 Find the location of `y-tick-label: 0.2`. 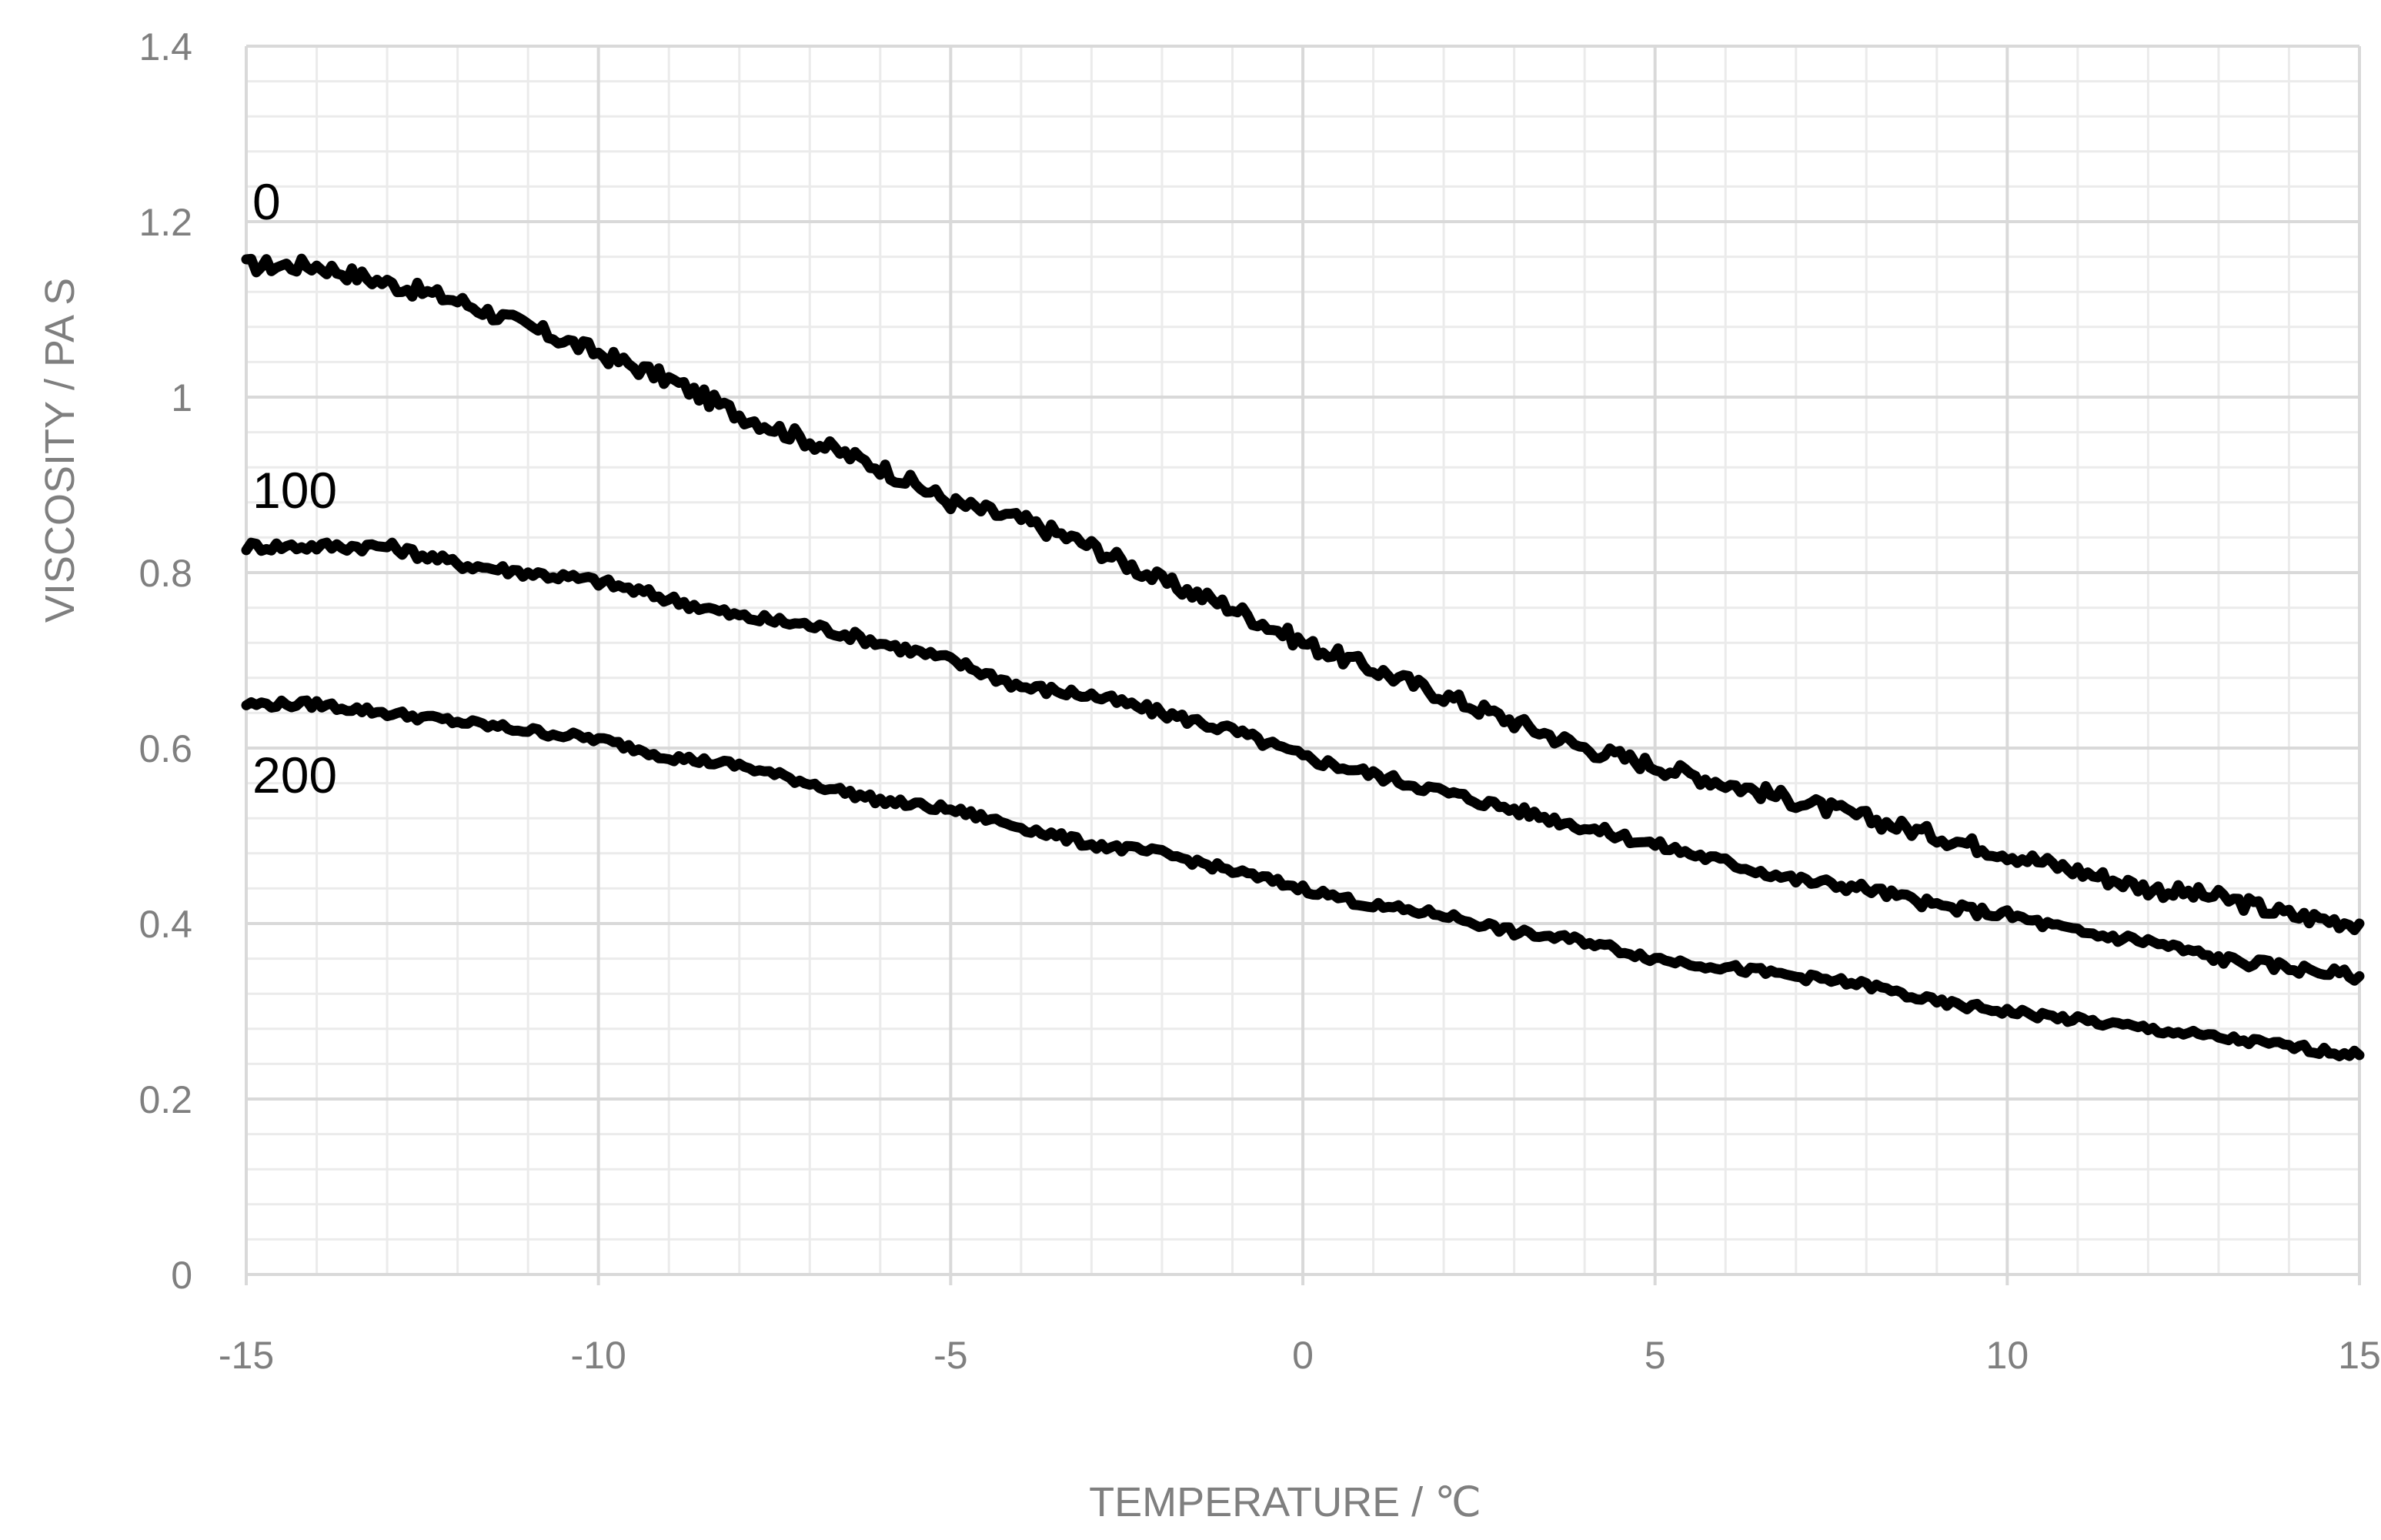

y-tick-label: 0.2 is located at coordinates (165, 1099).